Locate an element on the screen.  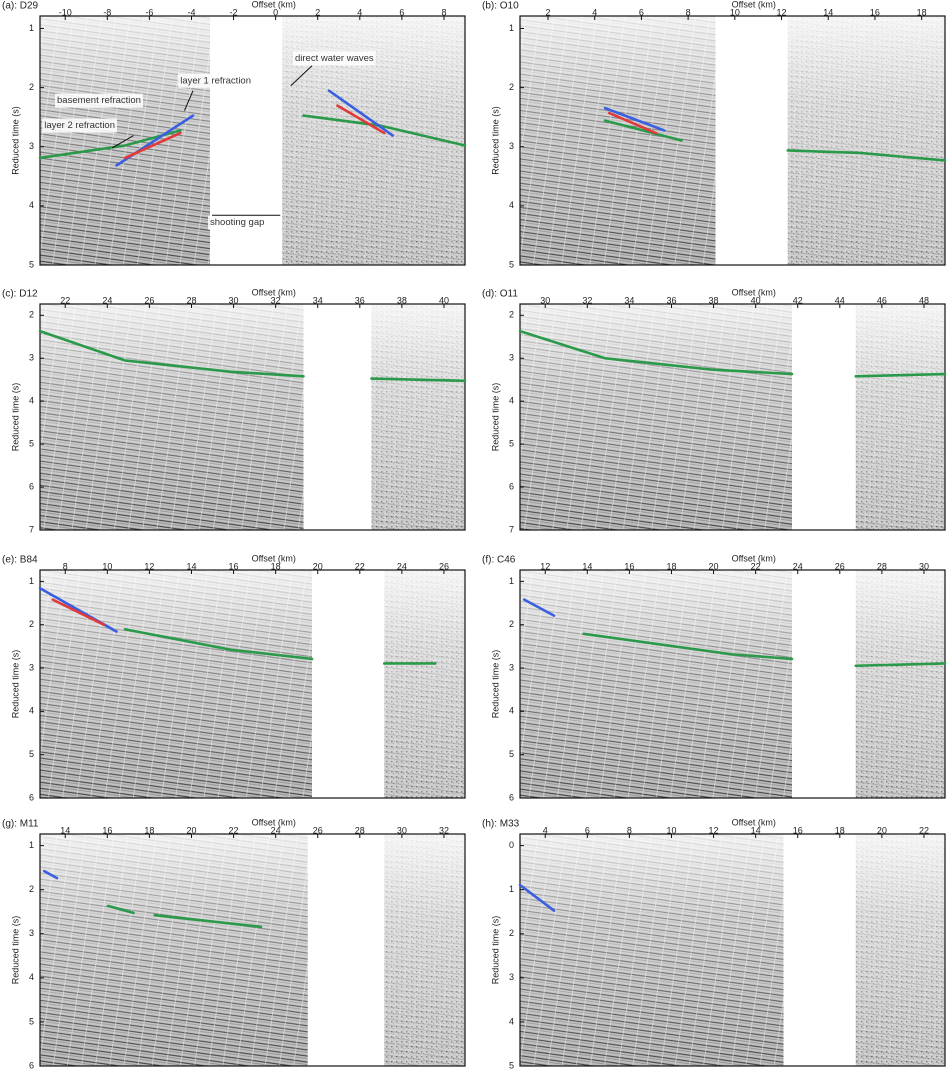
x-tick-label: 34 is located at coordinates (629, 300).